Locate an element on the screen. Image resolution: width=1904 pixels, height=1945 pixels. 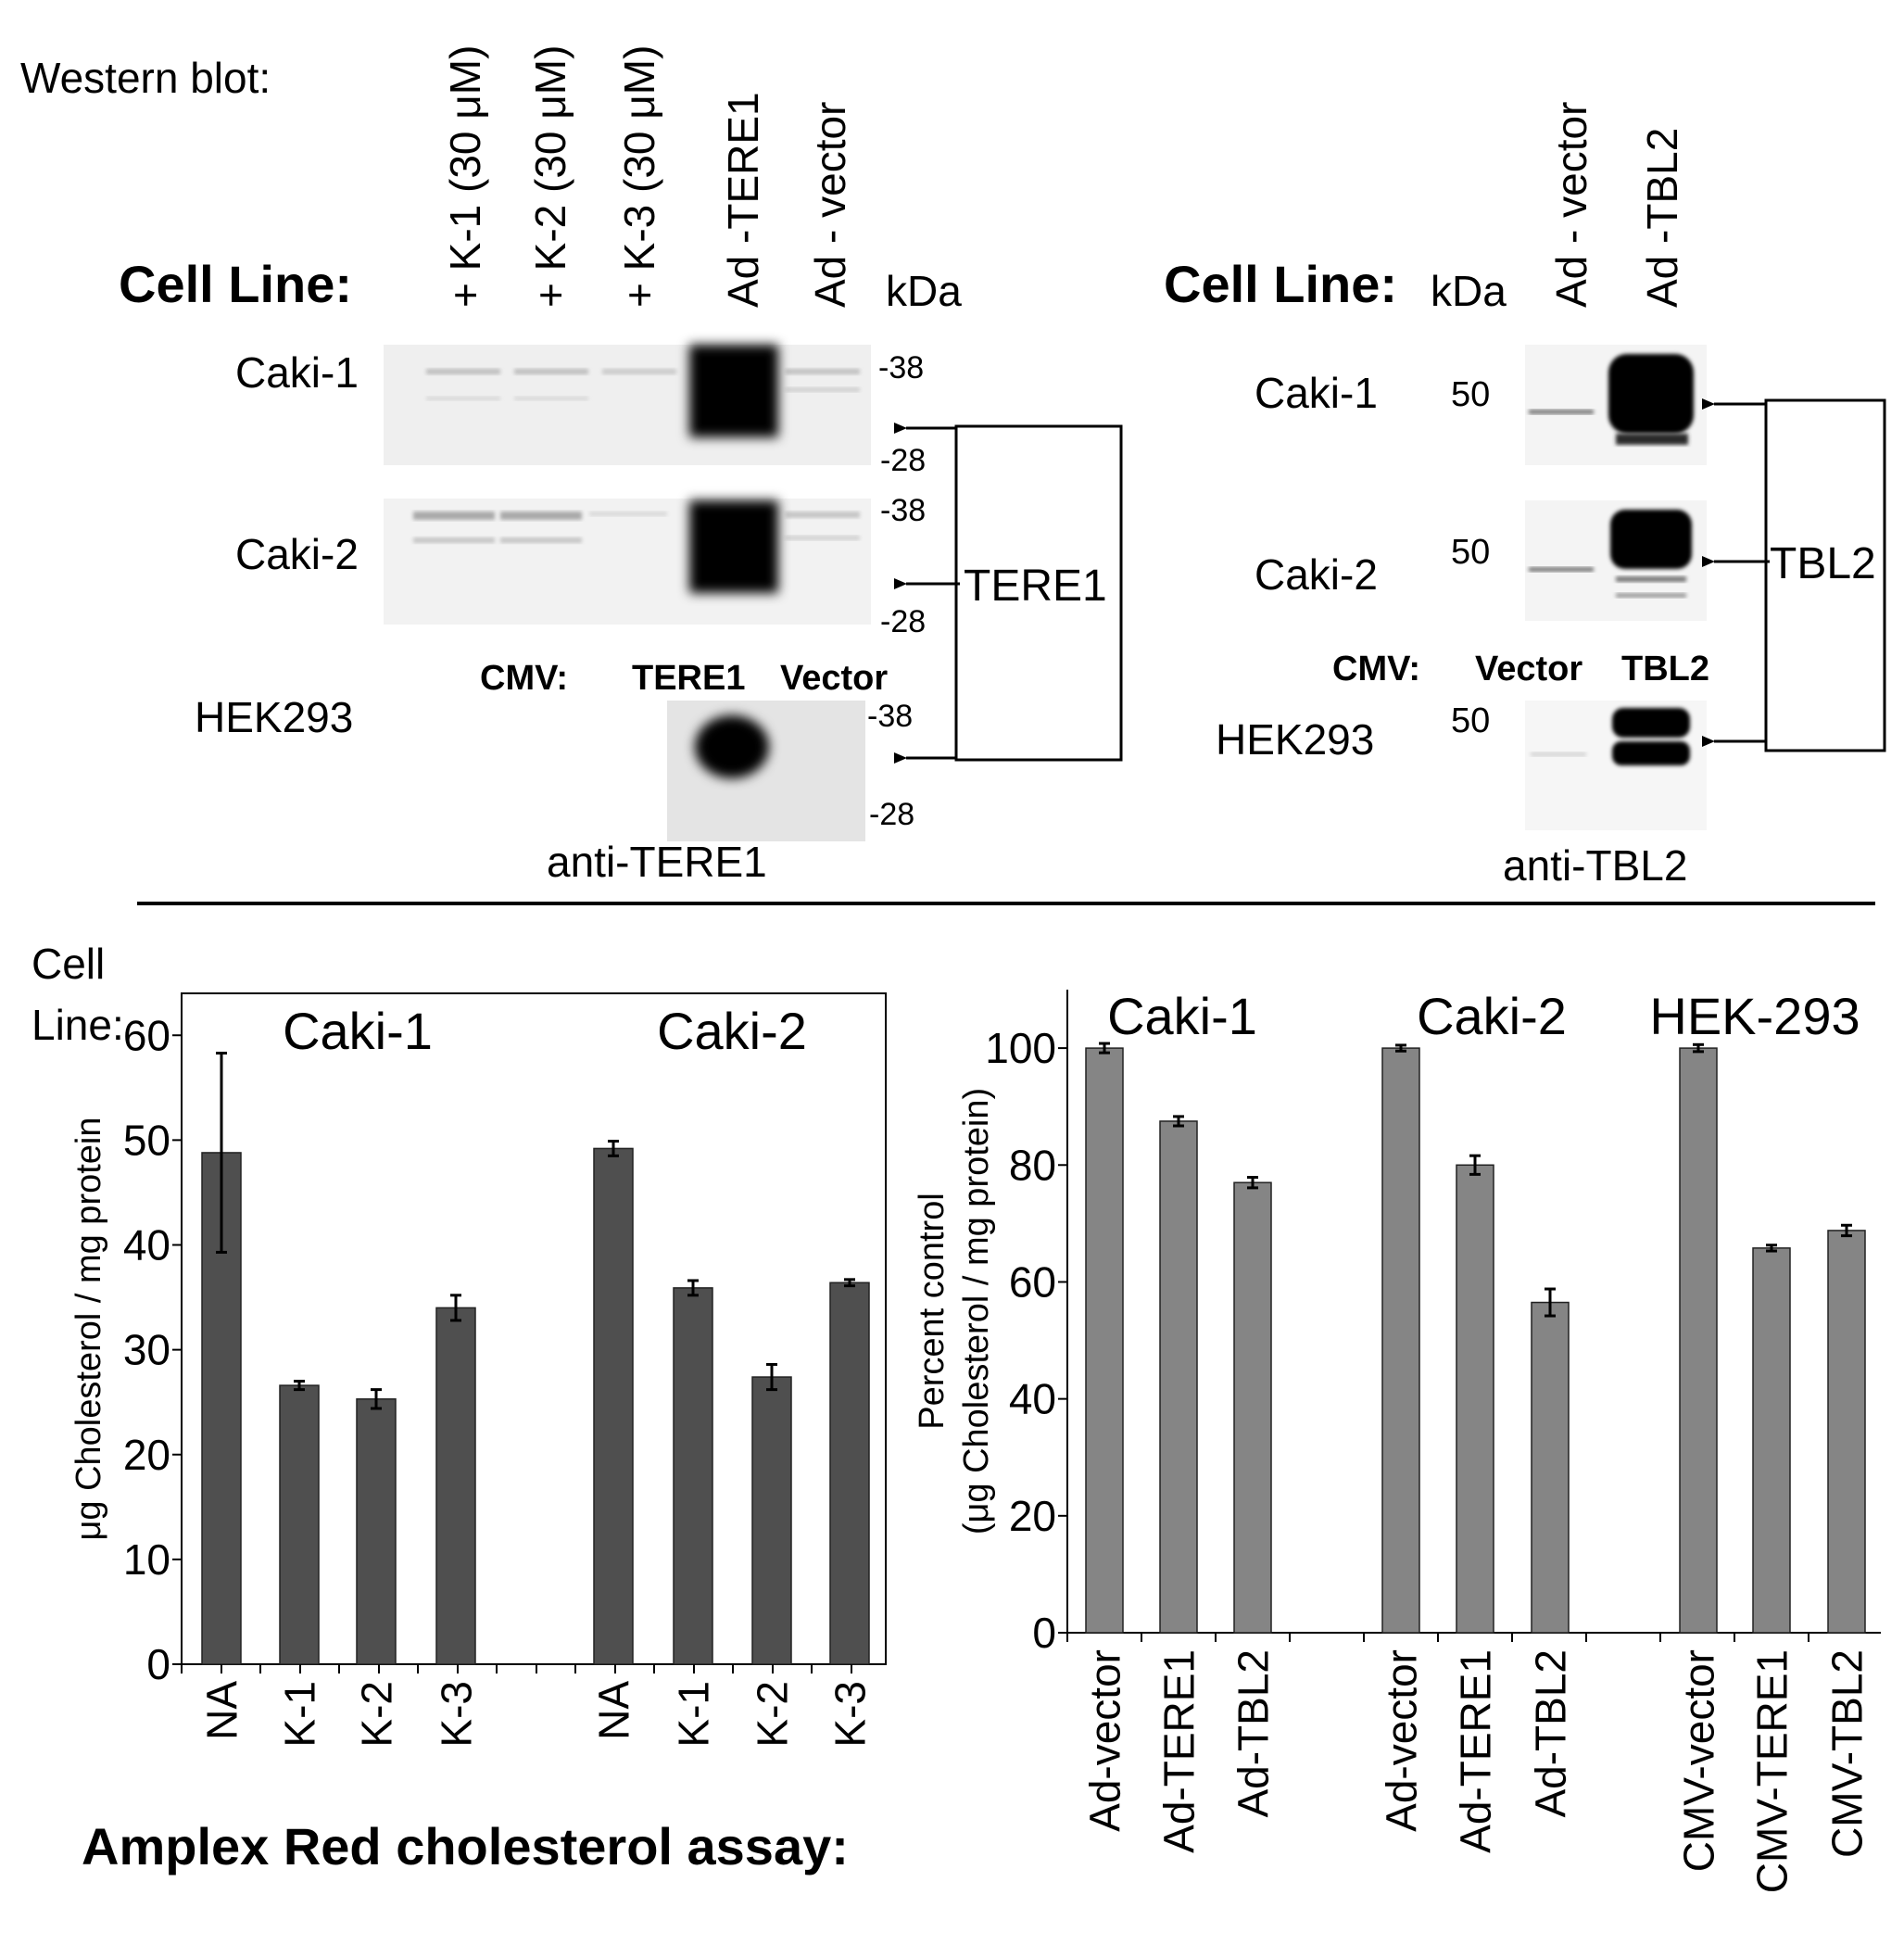
lane-label-k1: + K-1 (30 μM) is located at coordinates (465, 176).